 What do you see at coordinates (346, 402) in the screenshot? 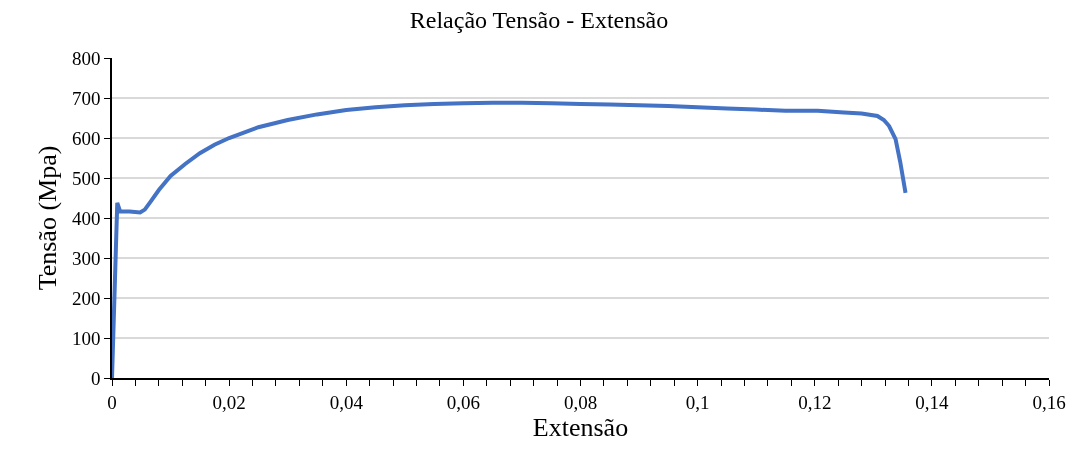
I see `x-tick-label: 0,04` at bounding box center [346, 402].